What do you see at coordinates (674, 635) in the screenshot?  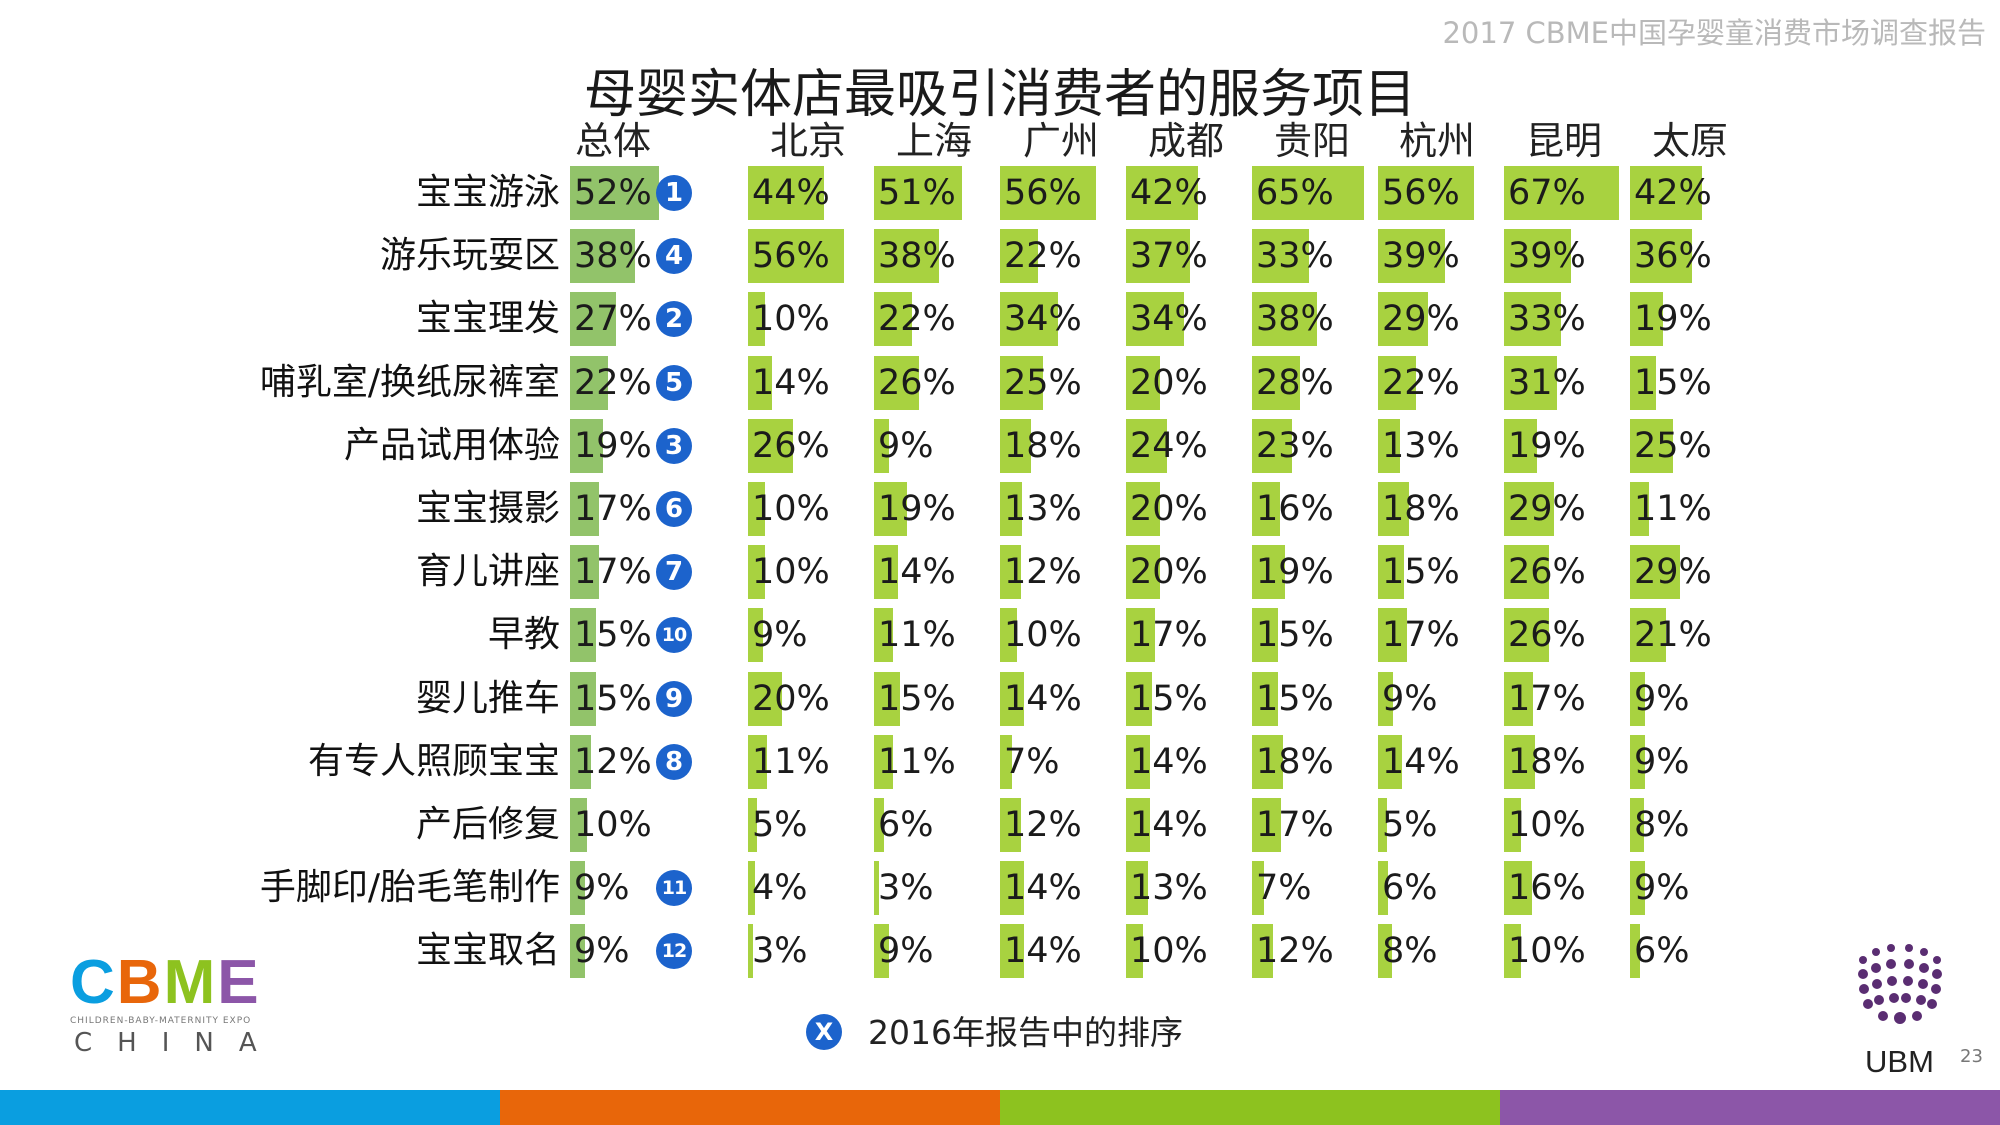 I see `rank-2016-badge: 10` at bounding box center [674, 635].